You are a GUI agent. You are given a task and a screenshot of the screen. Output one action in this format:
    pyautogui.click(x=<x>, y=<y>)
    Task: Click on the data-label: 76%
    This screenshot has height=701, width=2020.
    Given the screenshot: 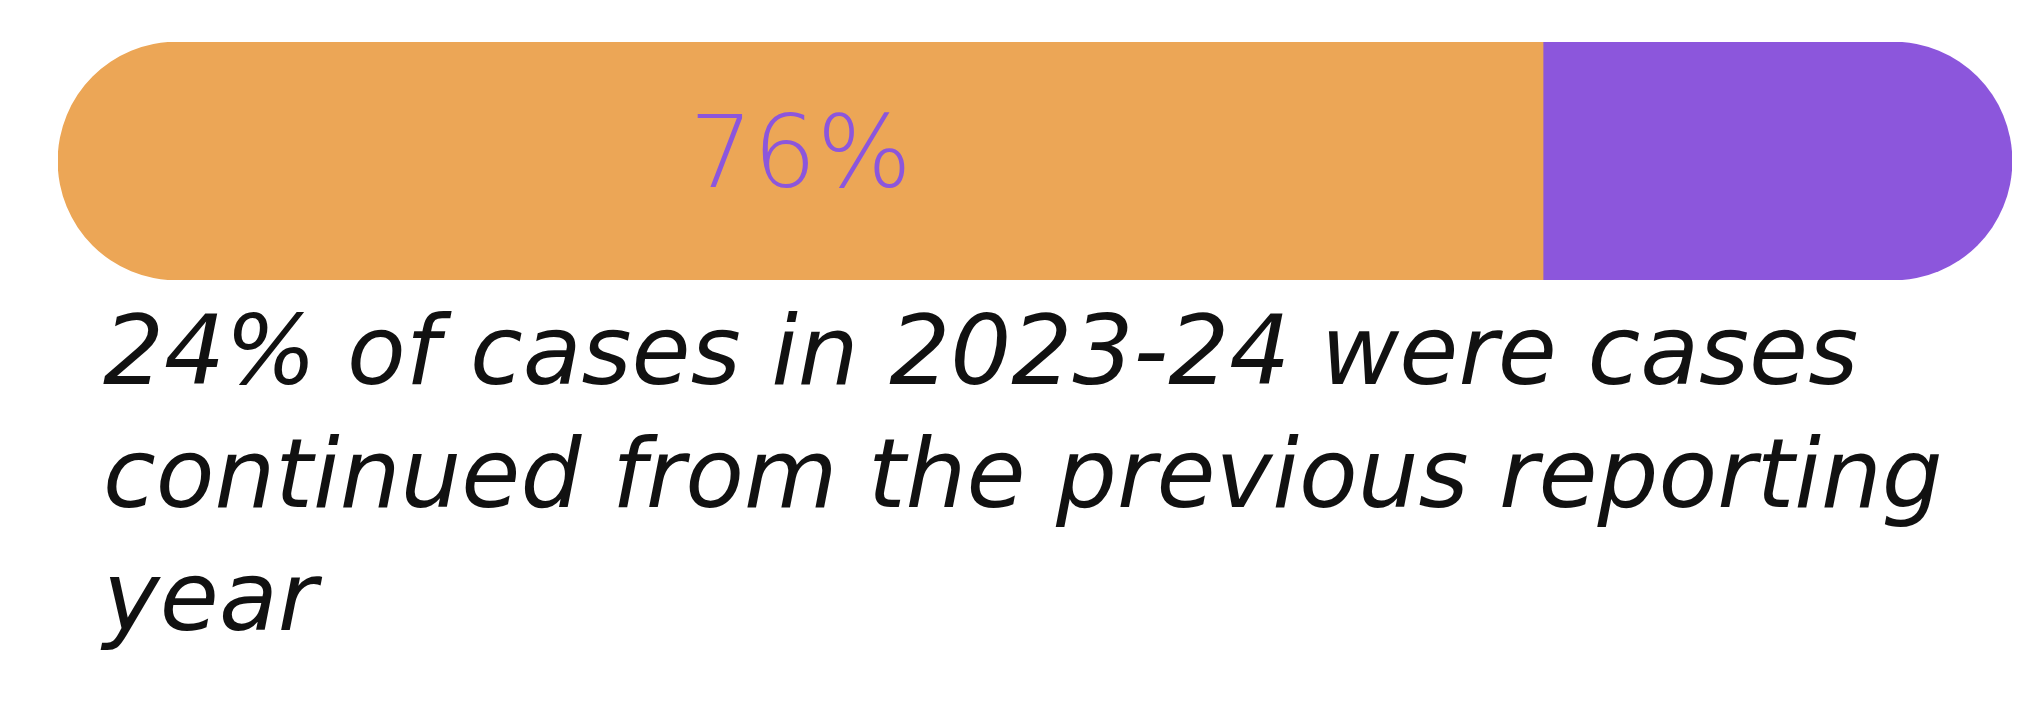 What is the action you would take?
    pyautogui.click(x=800, y=152)
    